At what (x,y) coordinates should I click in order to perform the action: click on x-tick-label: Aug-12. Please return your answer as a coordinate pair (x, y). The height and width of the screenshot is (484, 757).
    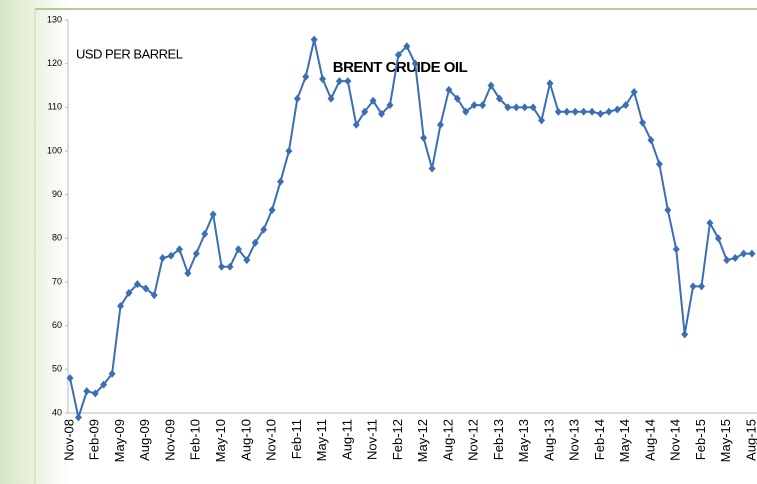
    Looking at the image, I should click on (447, 440).